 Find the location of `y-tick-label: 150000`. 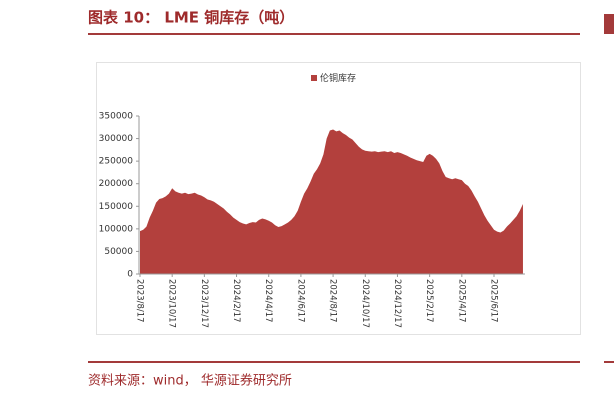

y-tick-label: 150000 is located at coordinates (116, 207).